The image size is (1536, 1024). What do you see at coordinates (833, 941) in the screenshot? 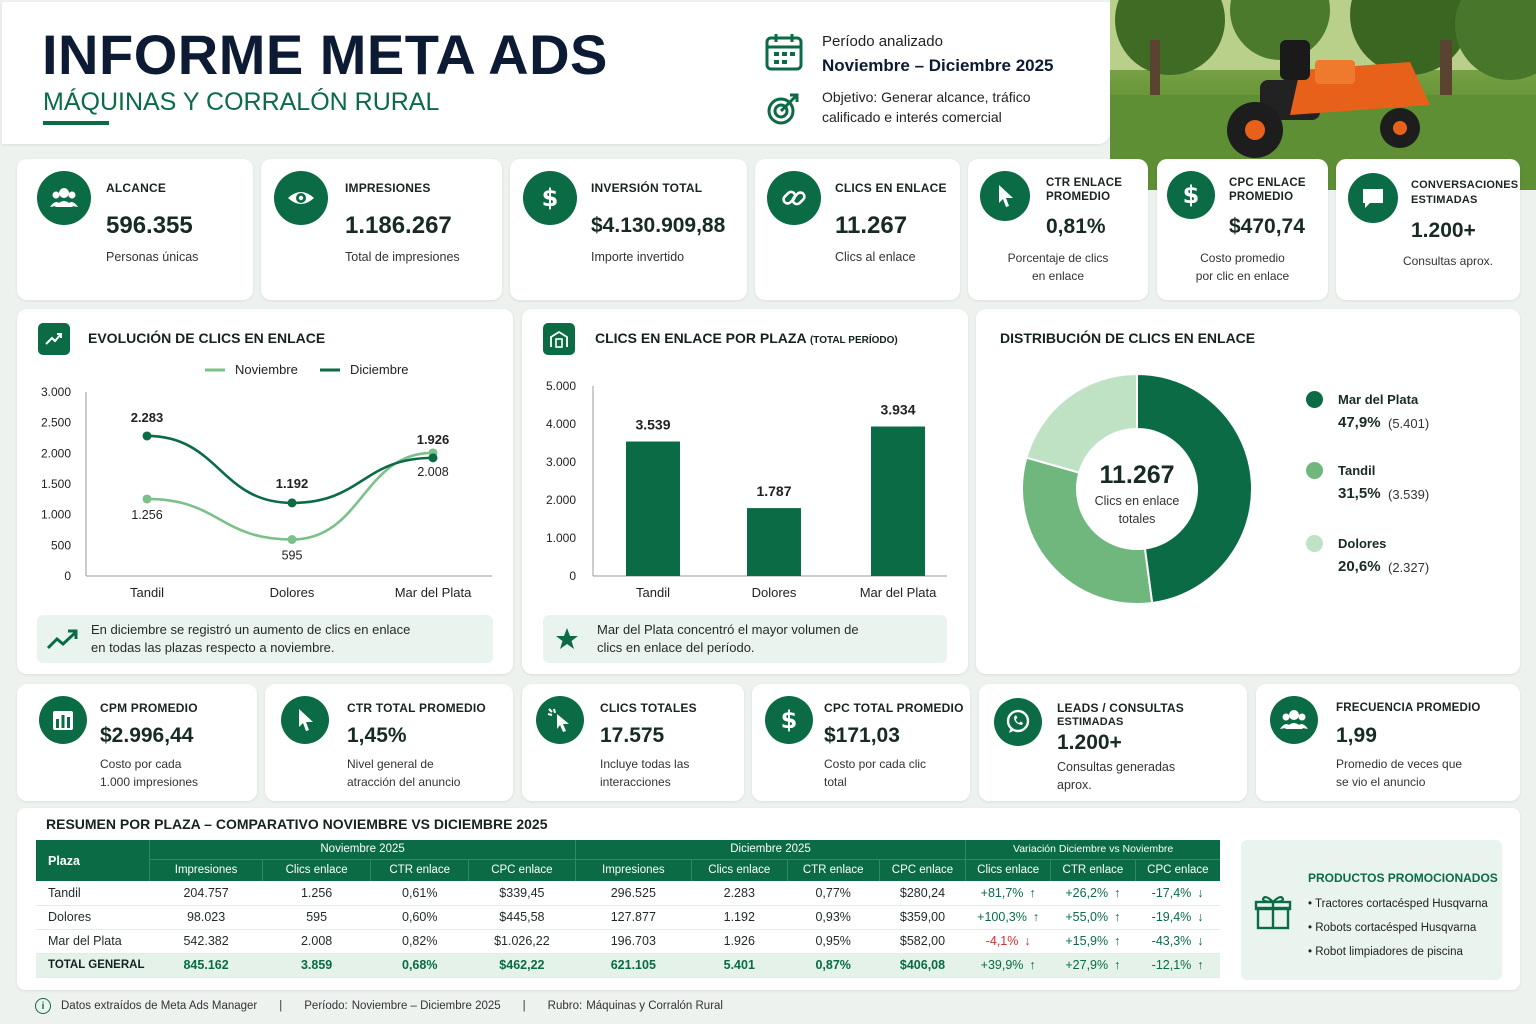
I see `table-cell: 0,95%` at bounding box center [833, 941].